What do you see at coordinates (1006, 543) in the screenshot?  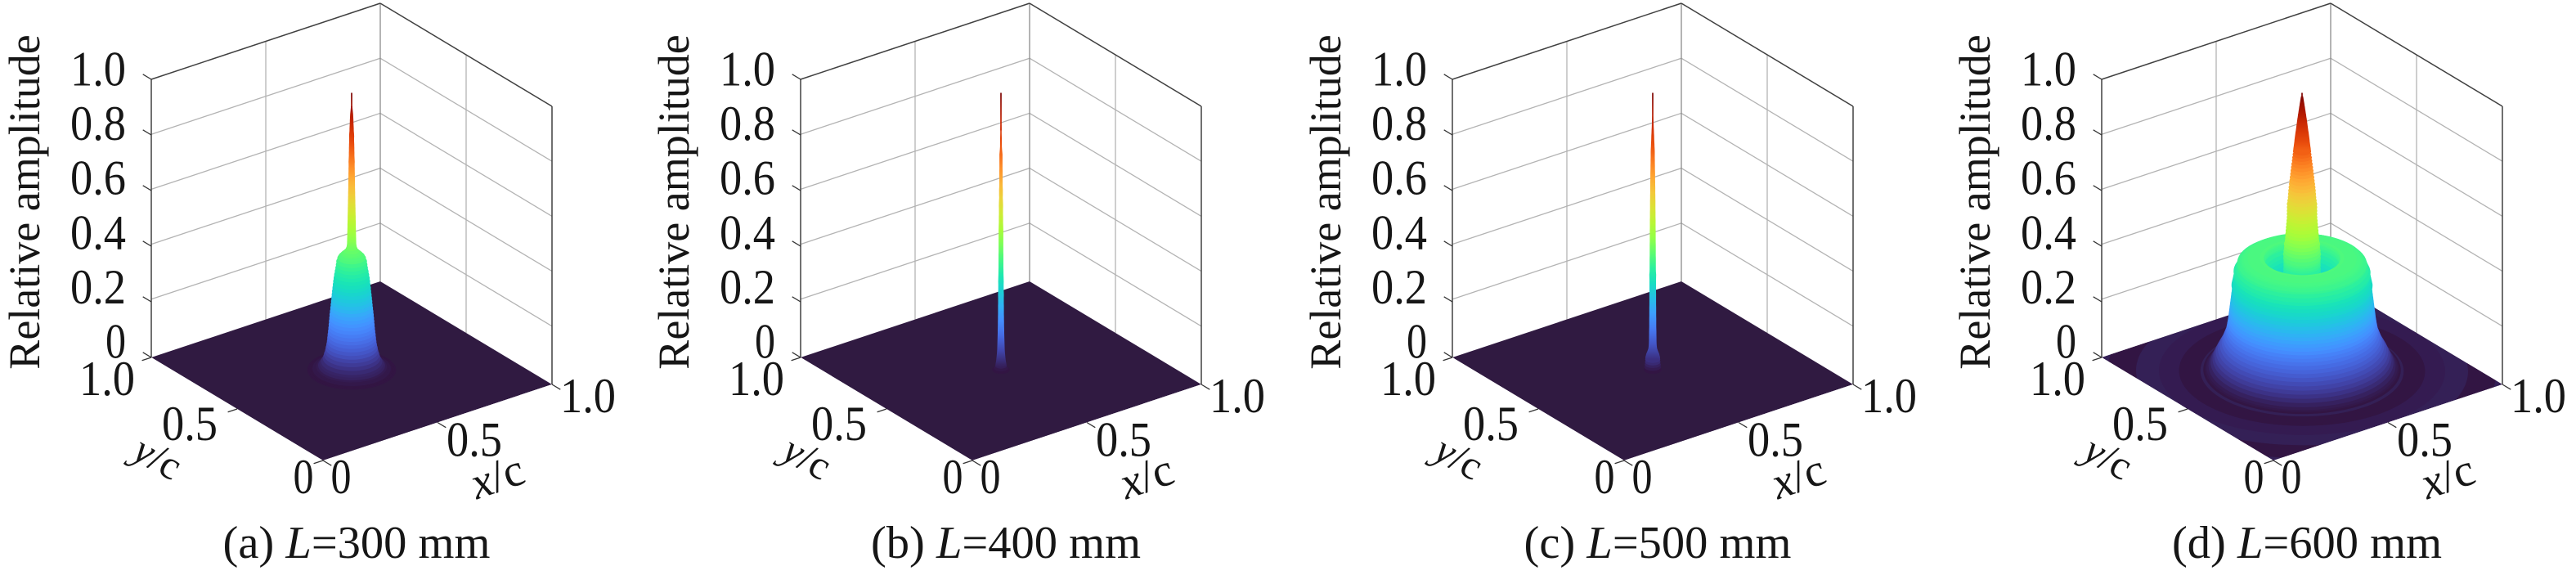 I see `svg-text: (b) L=400 mm` at bounding box center [1006, 543].